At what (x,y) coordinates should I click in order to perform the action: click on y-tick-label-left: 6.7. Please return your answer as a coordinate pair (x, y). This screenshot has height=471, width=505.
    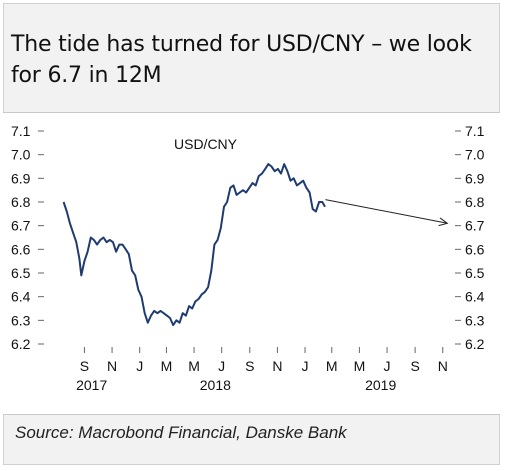
    Looking at the image, I should click on (21, 226).